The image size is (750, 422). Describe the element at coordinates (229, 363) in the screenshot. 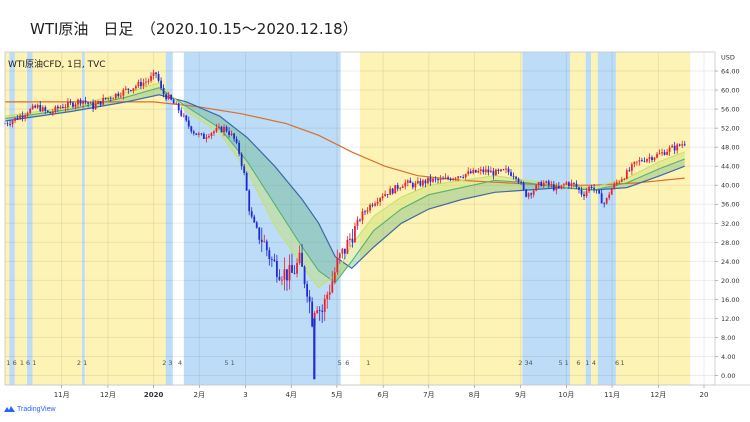

I see `band-label: 5 1` at that location.